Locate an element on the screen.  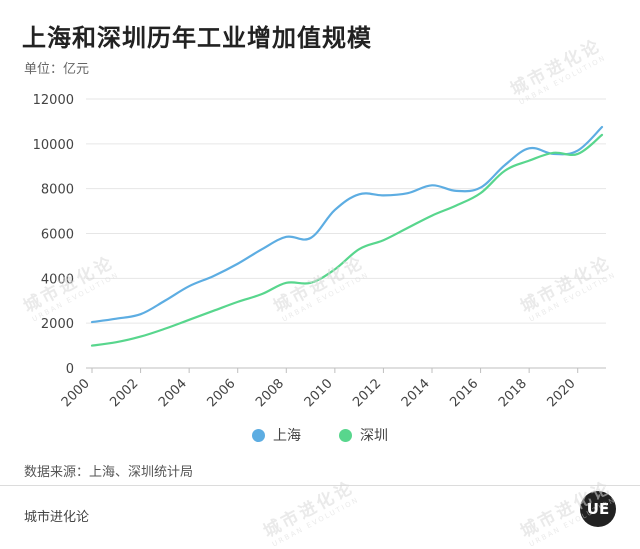
brand-name: 城市进化论 is located at coordinates (57, 517).